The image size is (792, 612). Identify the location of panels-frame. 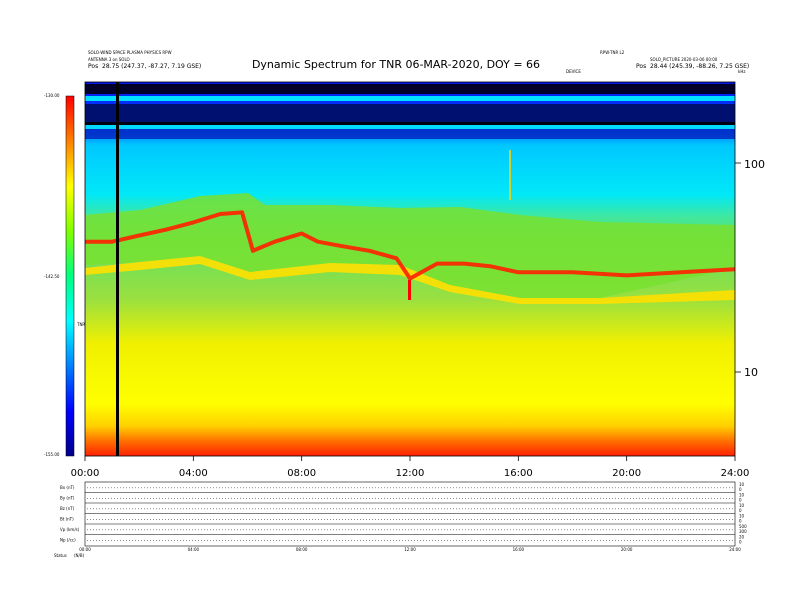
(410, 514).